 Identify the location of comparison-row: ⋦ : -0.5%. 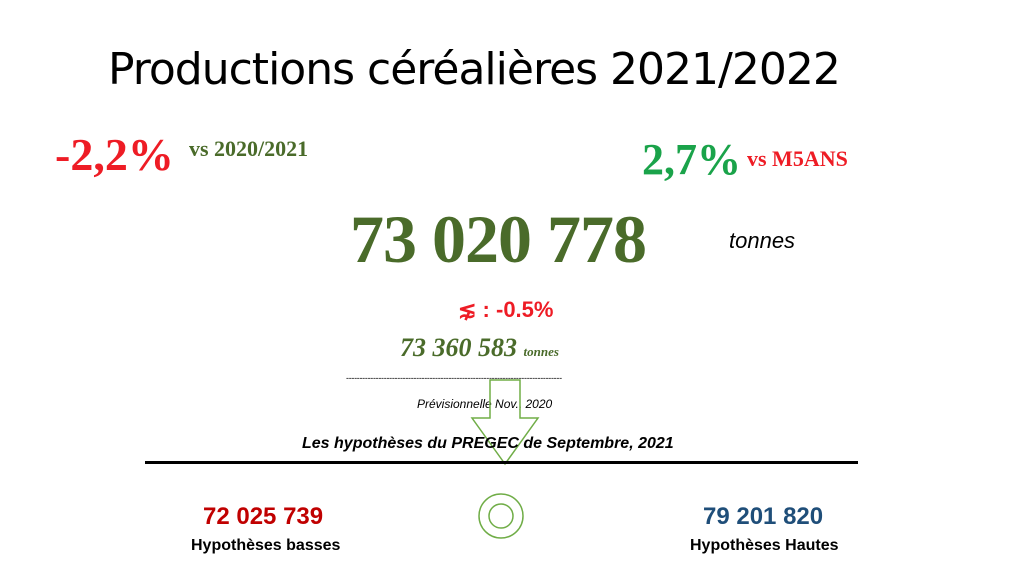
(505, 310).